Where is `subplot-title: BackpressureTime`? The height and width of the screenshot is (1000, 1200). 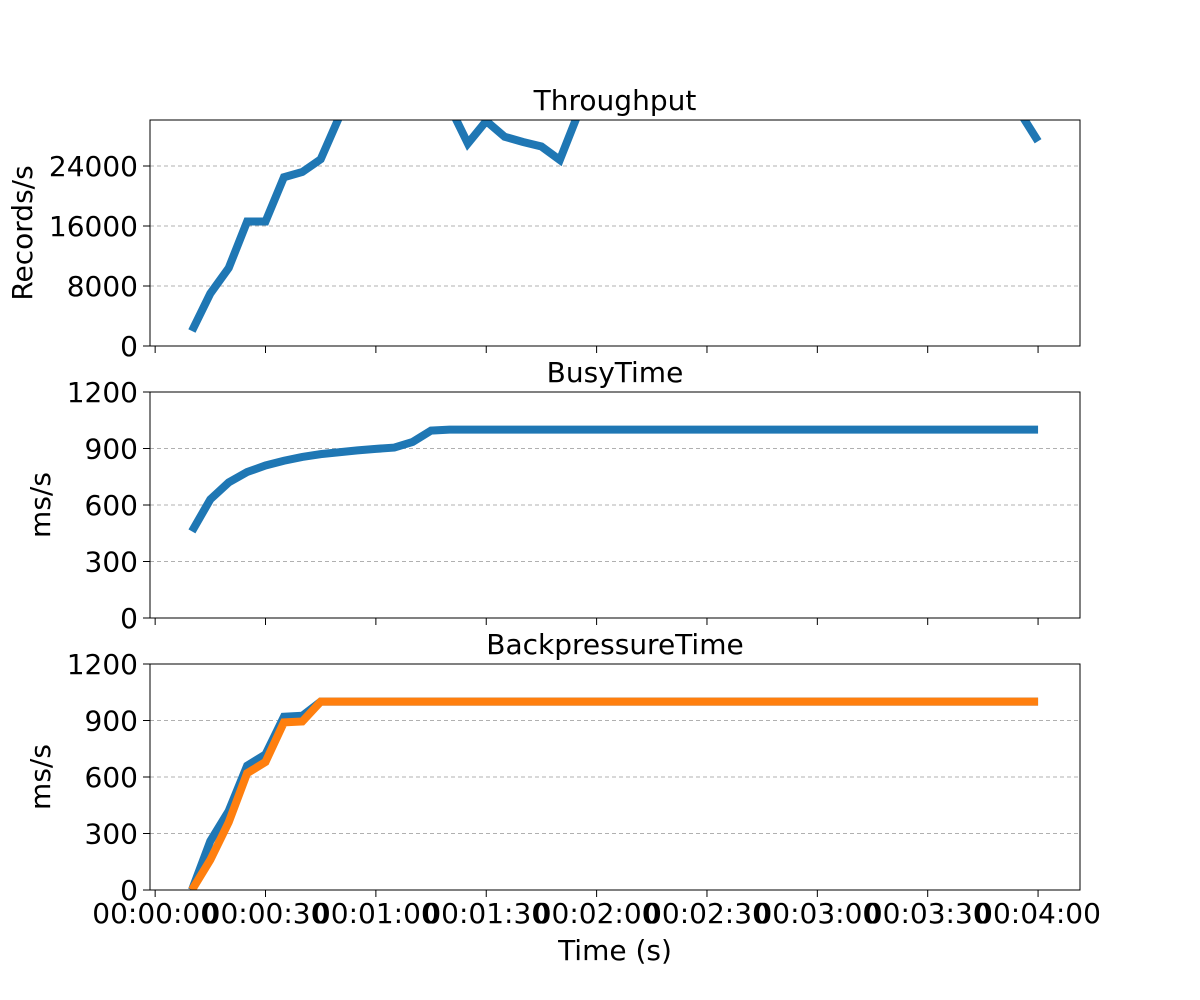
subplot-title: BackpressureTime is located at coordinates (614, 644).